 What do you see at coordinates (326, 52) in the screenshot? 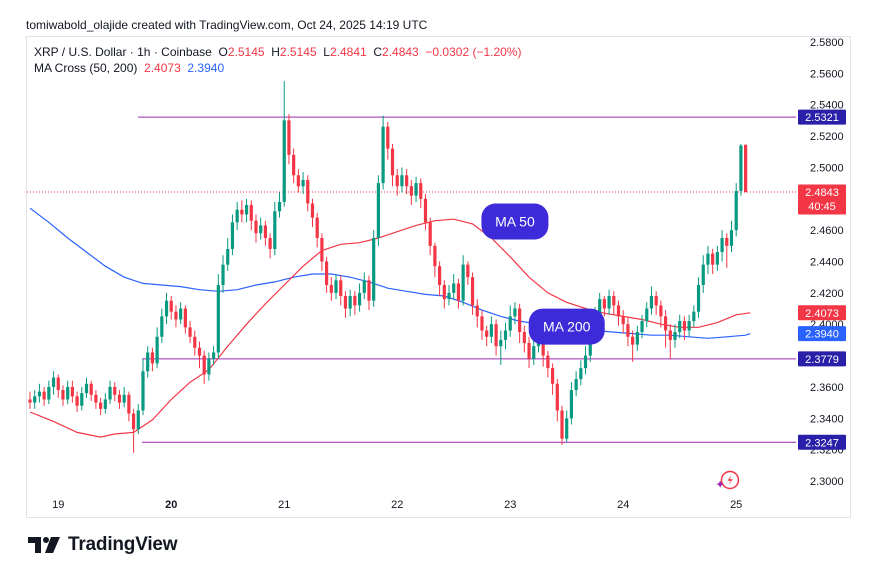
I see `legend-low-label: L` at bounding box center [326, 52].